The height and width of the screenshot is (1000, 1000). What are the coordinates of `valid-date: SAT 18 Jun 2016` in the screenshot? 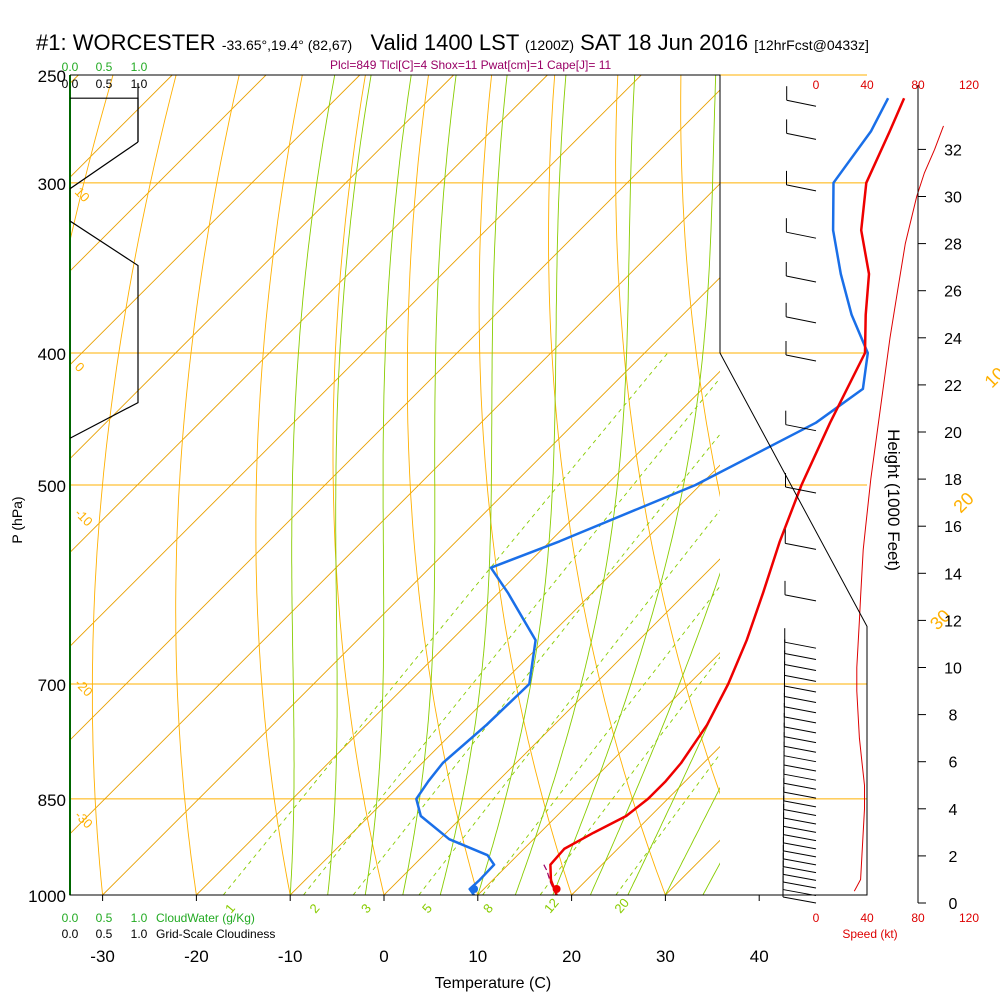 It's located at (664, 42).